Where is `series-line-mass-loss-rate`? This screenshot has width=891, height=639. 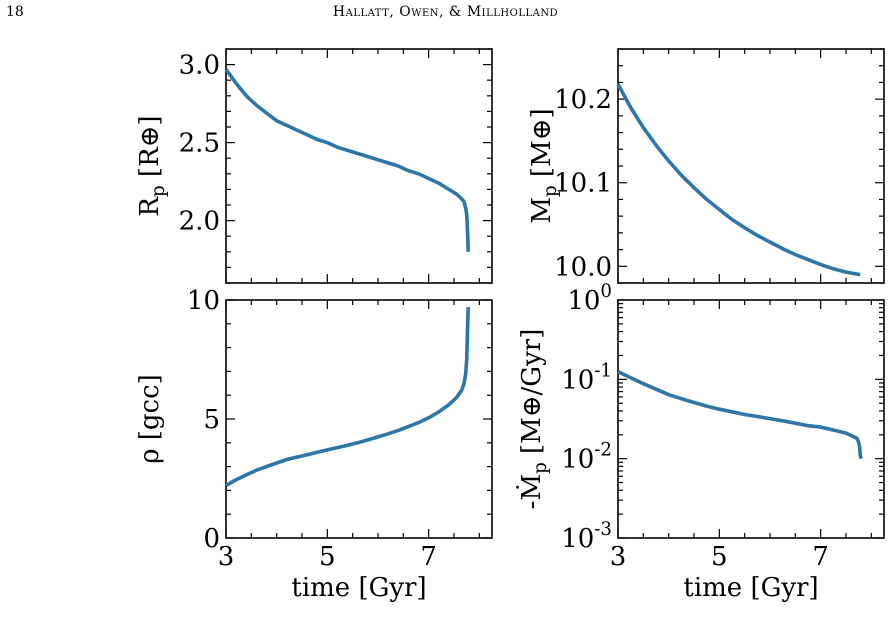 series-line-mass-loss-rate is located at coordinates (740, 414).